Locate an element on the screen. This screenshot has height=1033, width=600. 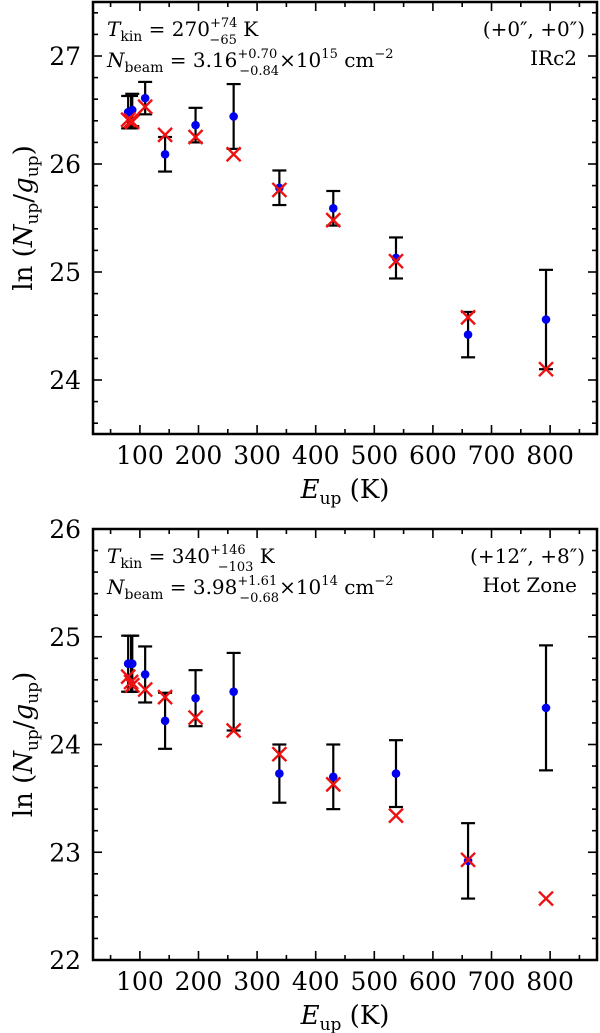
offset-label: (+12″, +8″) is located at coordinates (527, 556).